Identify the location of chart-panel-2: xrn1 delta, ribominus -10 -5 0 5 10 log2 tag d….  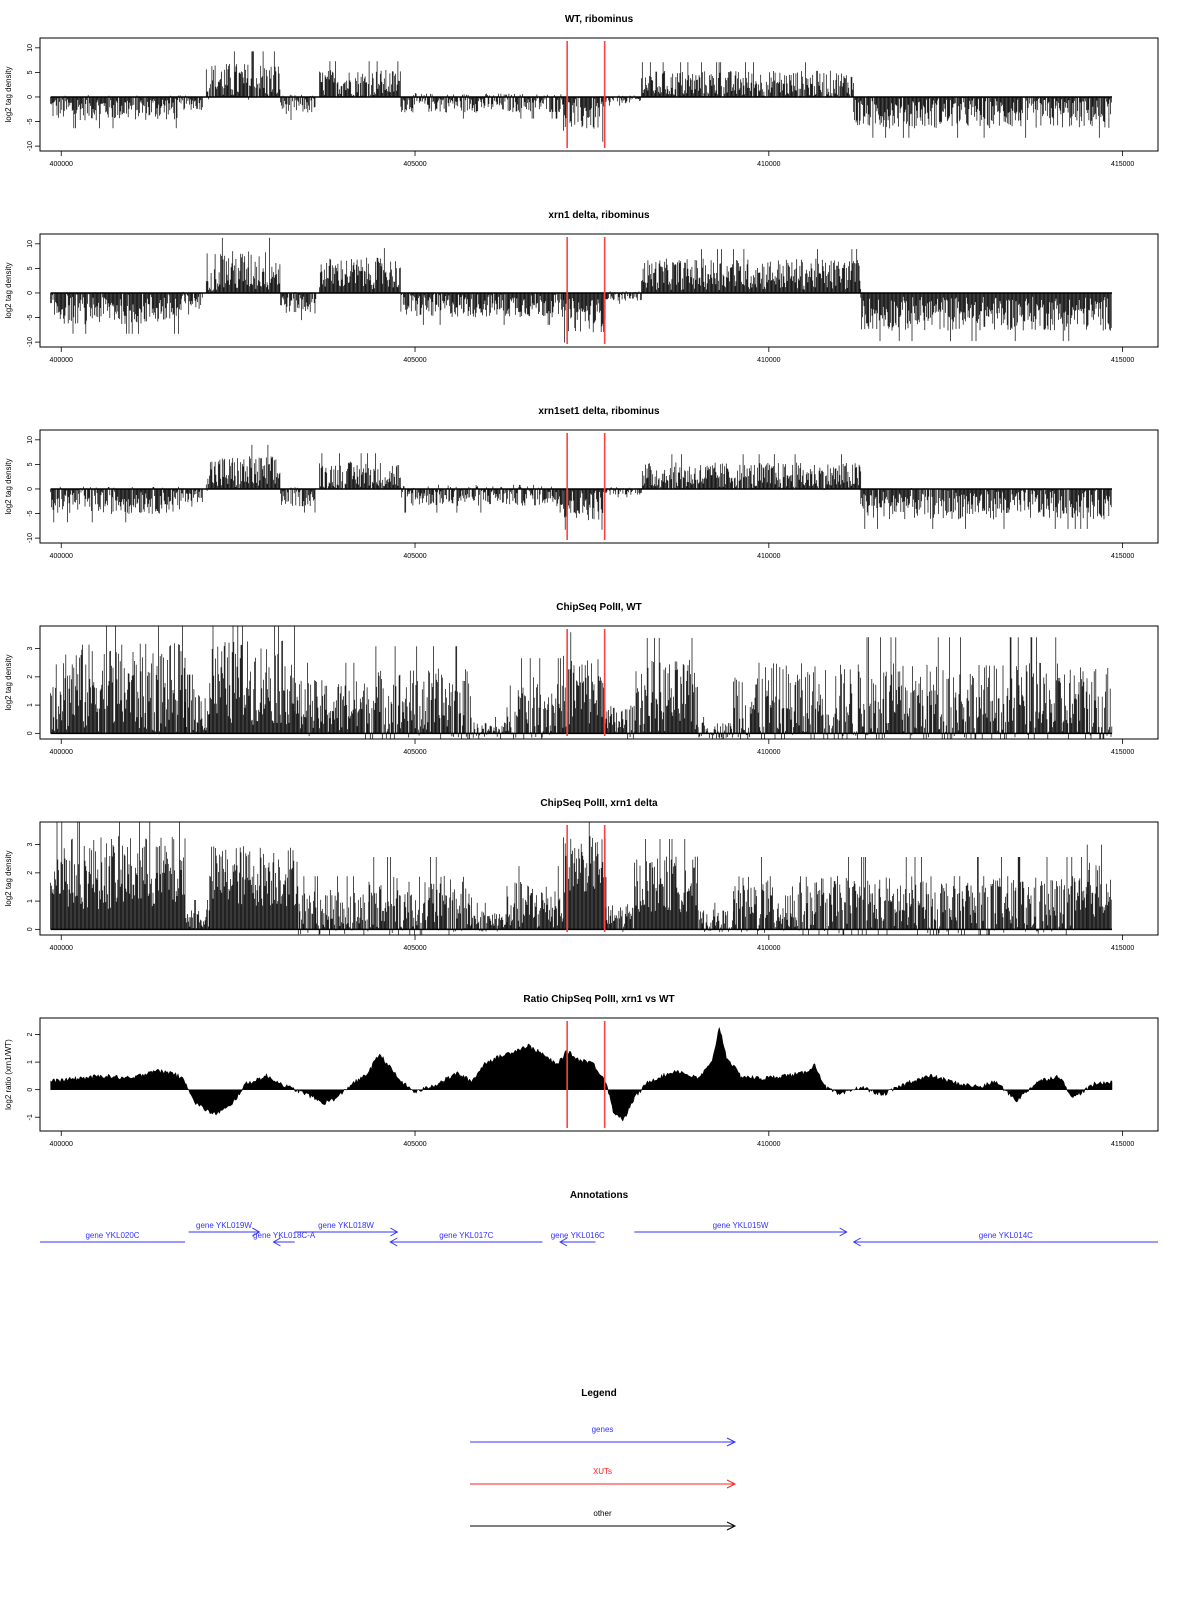
(581, 287).